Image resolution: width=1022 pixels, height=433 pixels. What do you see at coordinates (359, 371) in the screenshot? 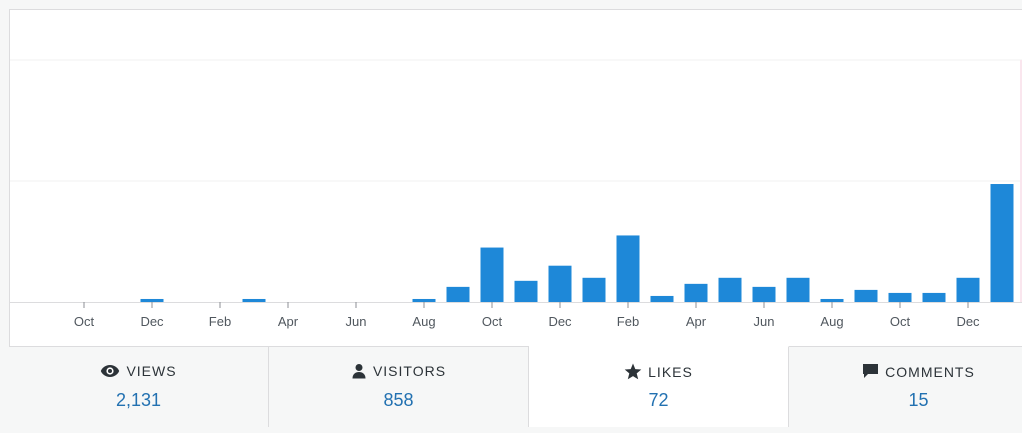
I see `person-icon` at bounding box center [359, 371].